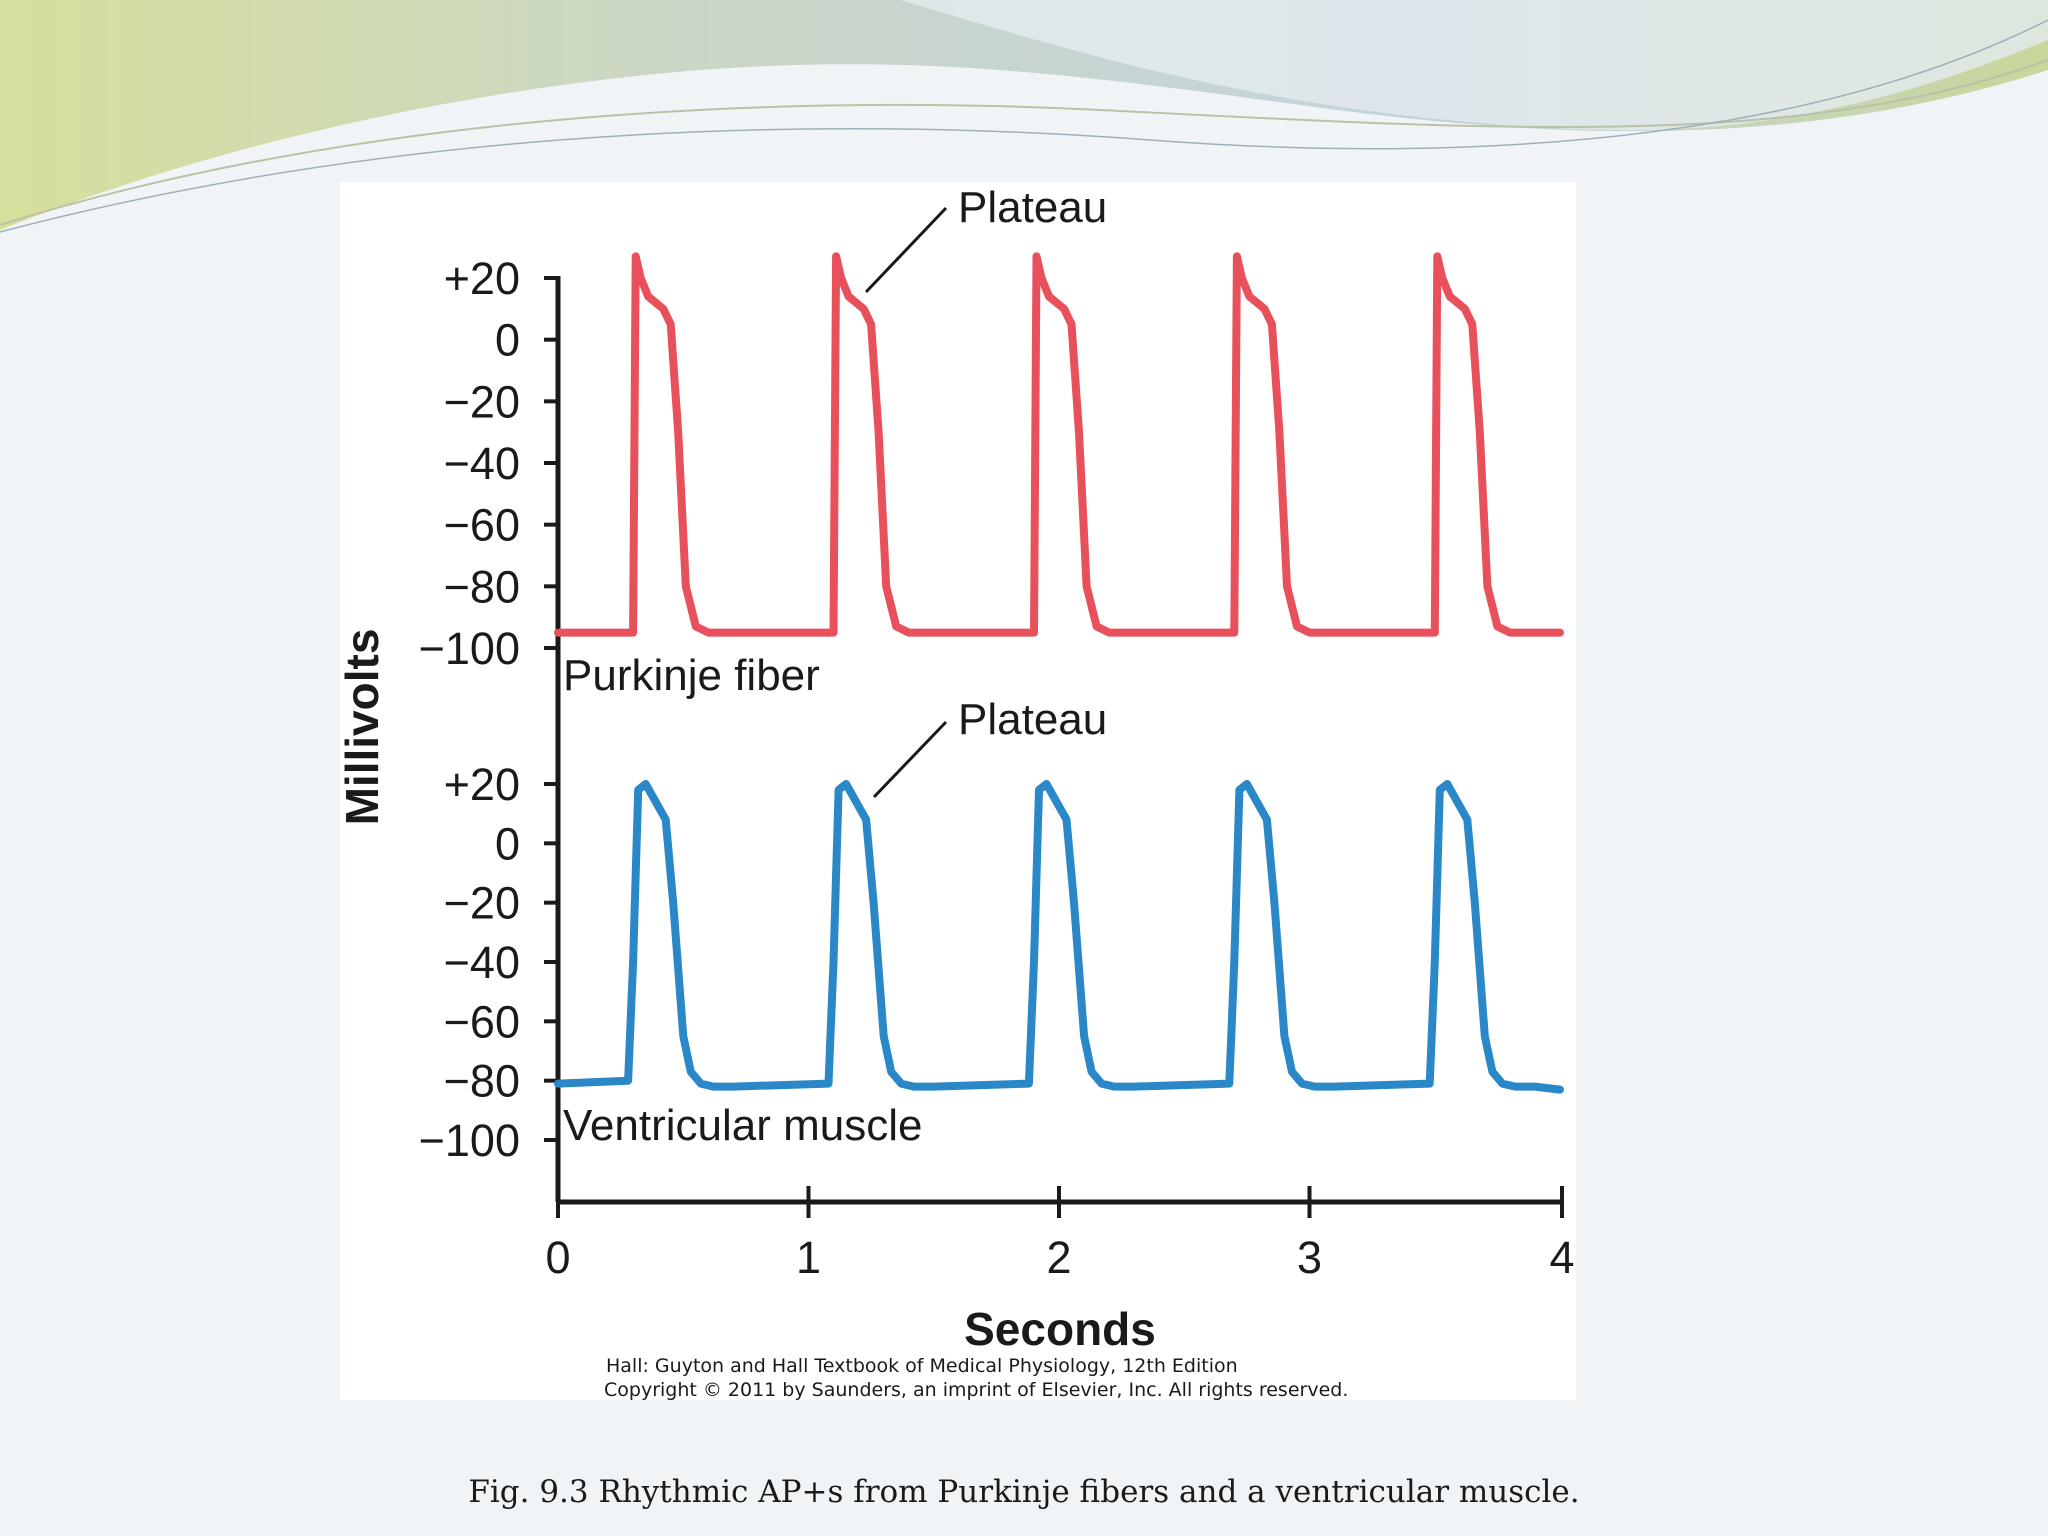  What do you see at coordinates (808, 1257) in the screenshot?
I see `x-tick-label: 1` at bounding box center [808, 1257].